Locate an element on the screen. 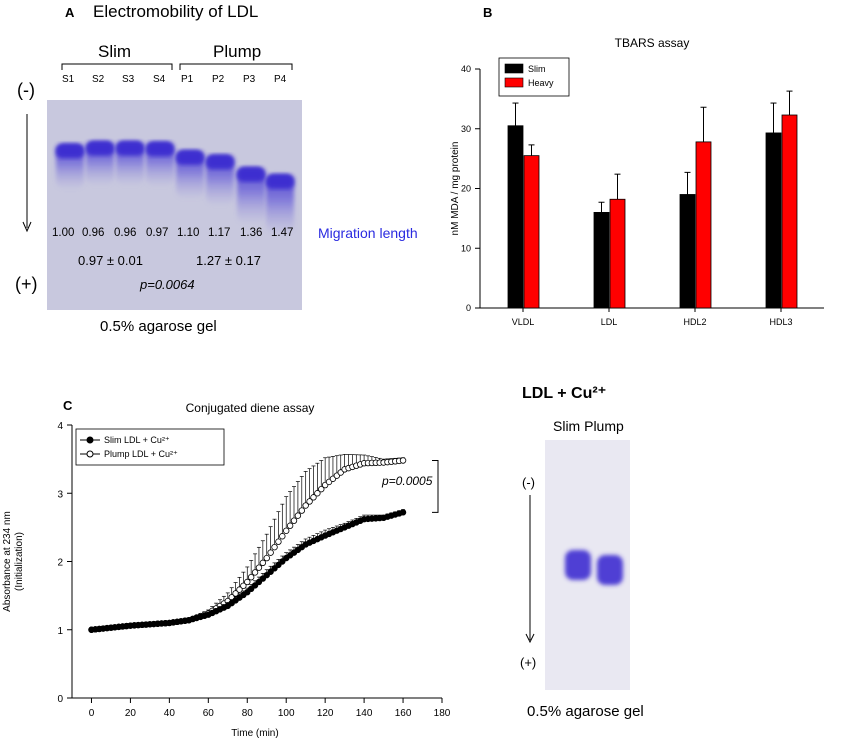 This screenshot has height=746, width=851. cu-gel-lanes-label: Slim Plump is located at coordinates (588, 426).